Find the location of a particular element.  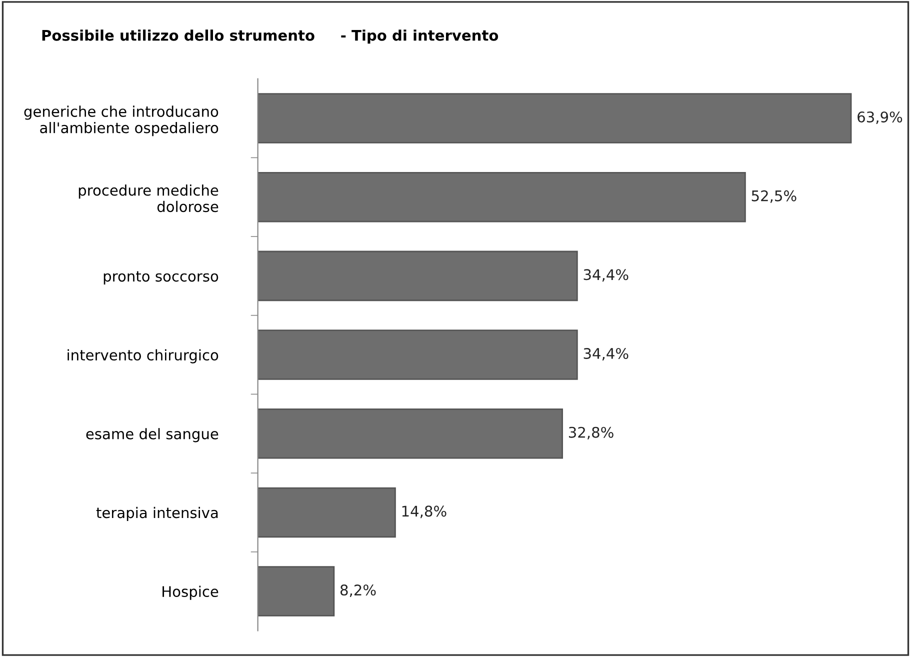

y-tick-label: generiche che introducano all'ambiente ospedaliero is located at coordinates (121, 121).